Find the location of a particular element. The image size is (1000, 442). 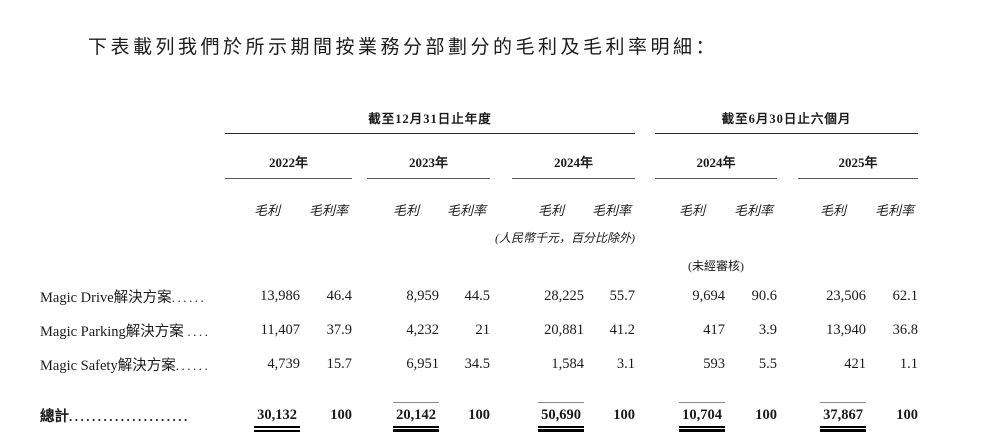

cell-value: 6,951 is located at coordinates (422, 363).